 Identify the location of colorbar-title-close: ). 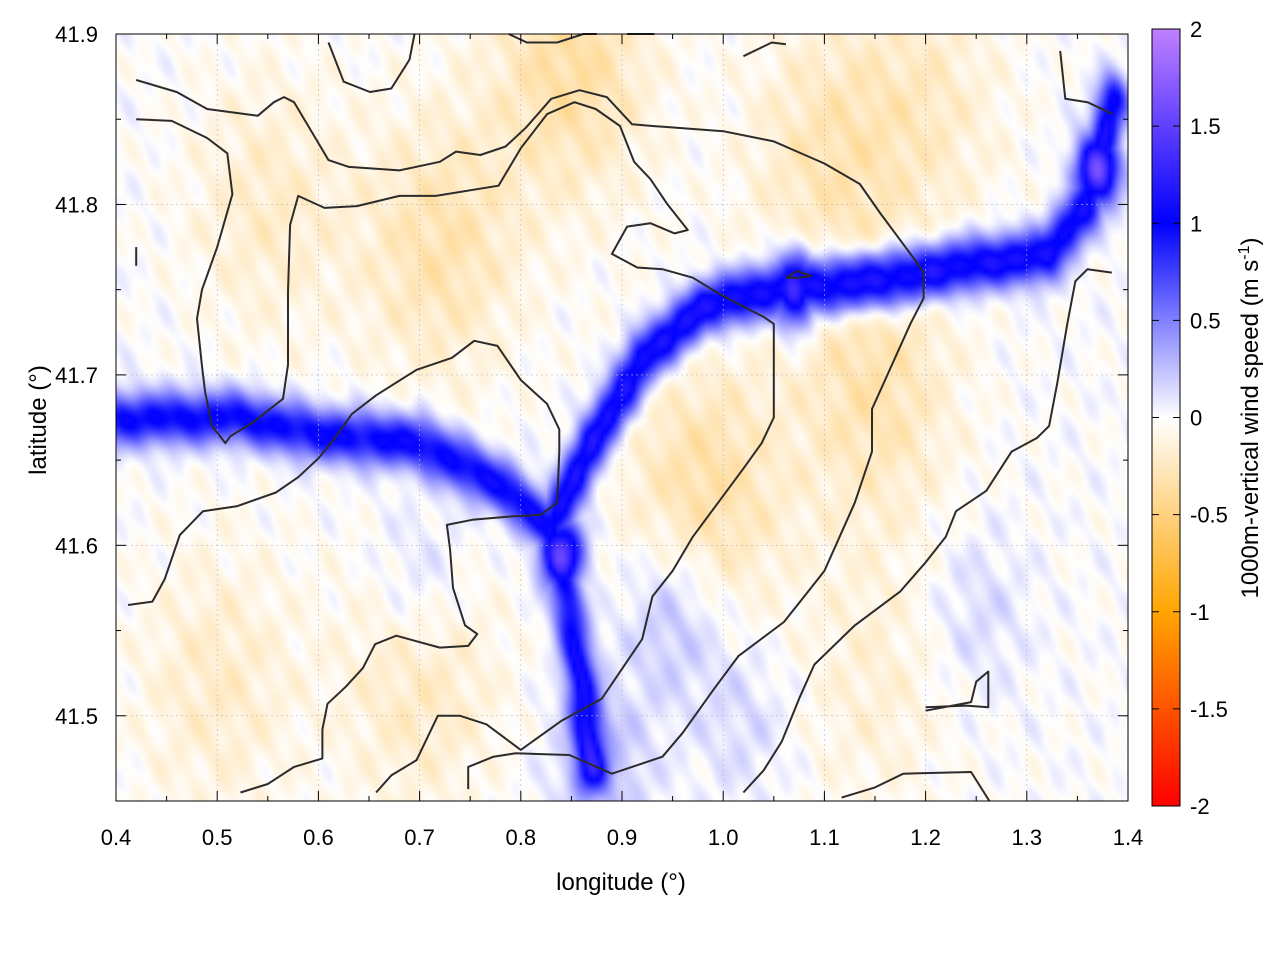
(1250, 241).